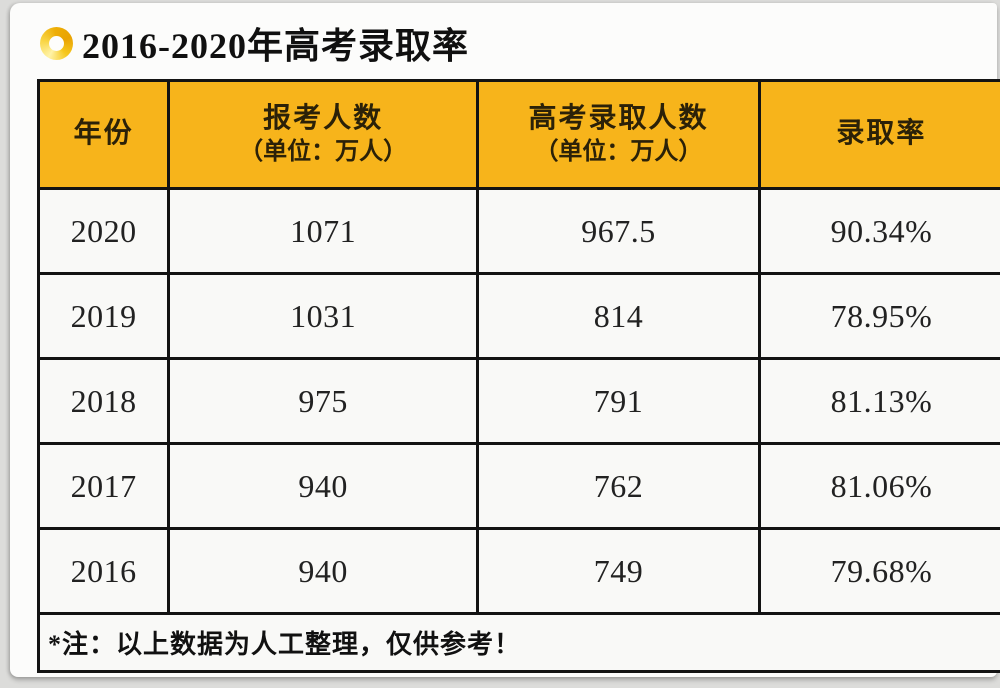 The height and width of the screenshot is (688, 1000). I want to click on col-header-admitted-unit: （单位：万人）, so click(618, 152).